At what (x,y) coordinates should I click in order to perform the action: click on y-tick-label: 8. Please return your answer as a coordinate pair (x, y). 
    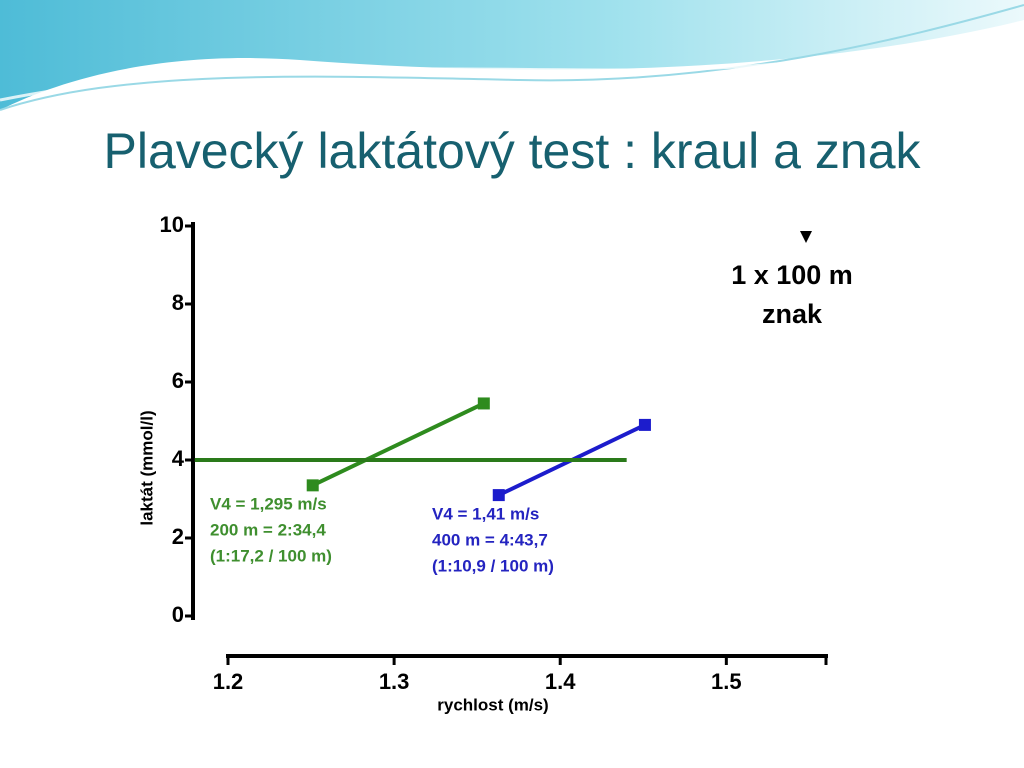
    Looking at the image, I should click on (178, 302).